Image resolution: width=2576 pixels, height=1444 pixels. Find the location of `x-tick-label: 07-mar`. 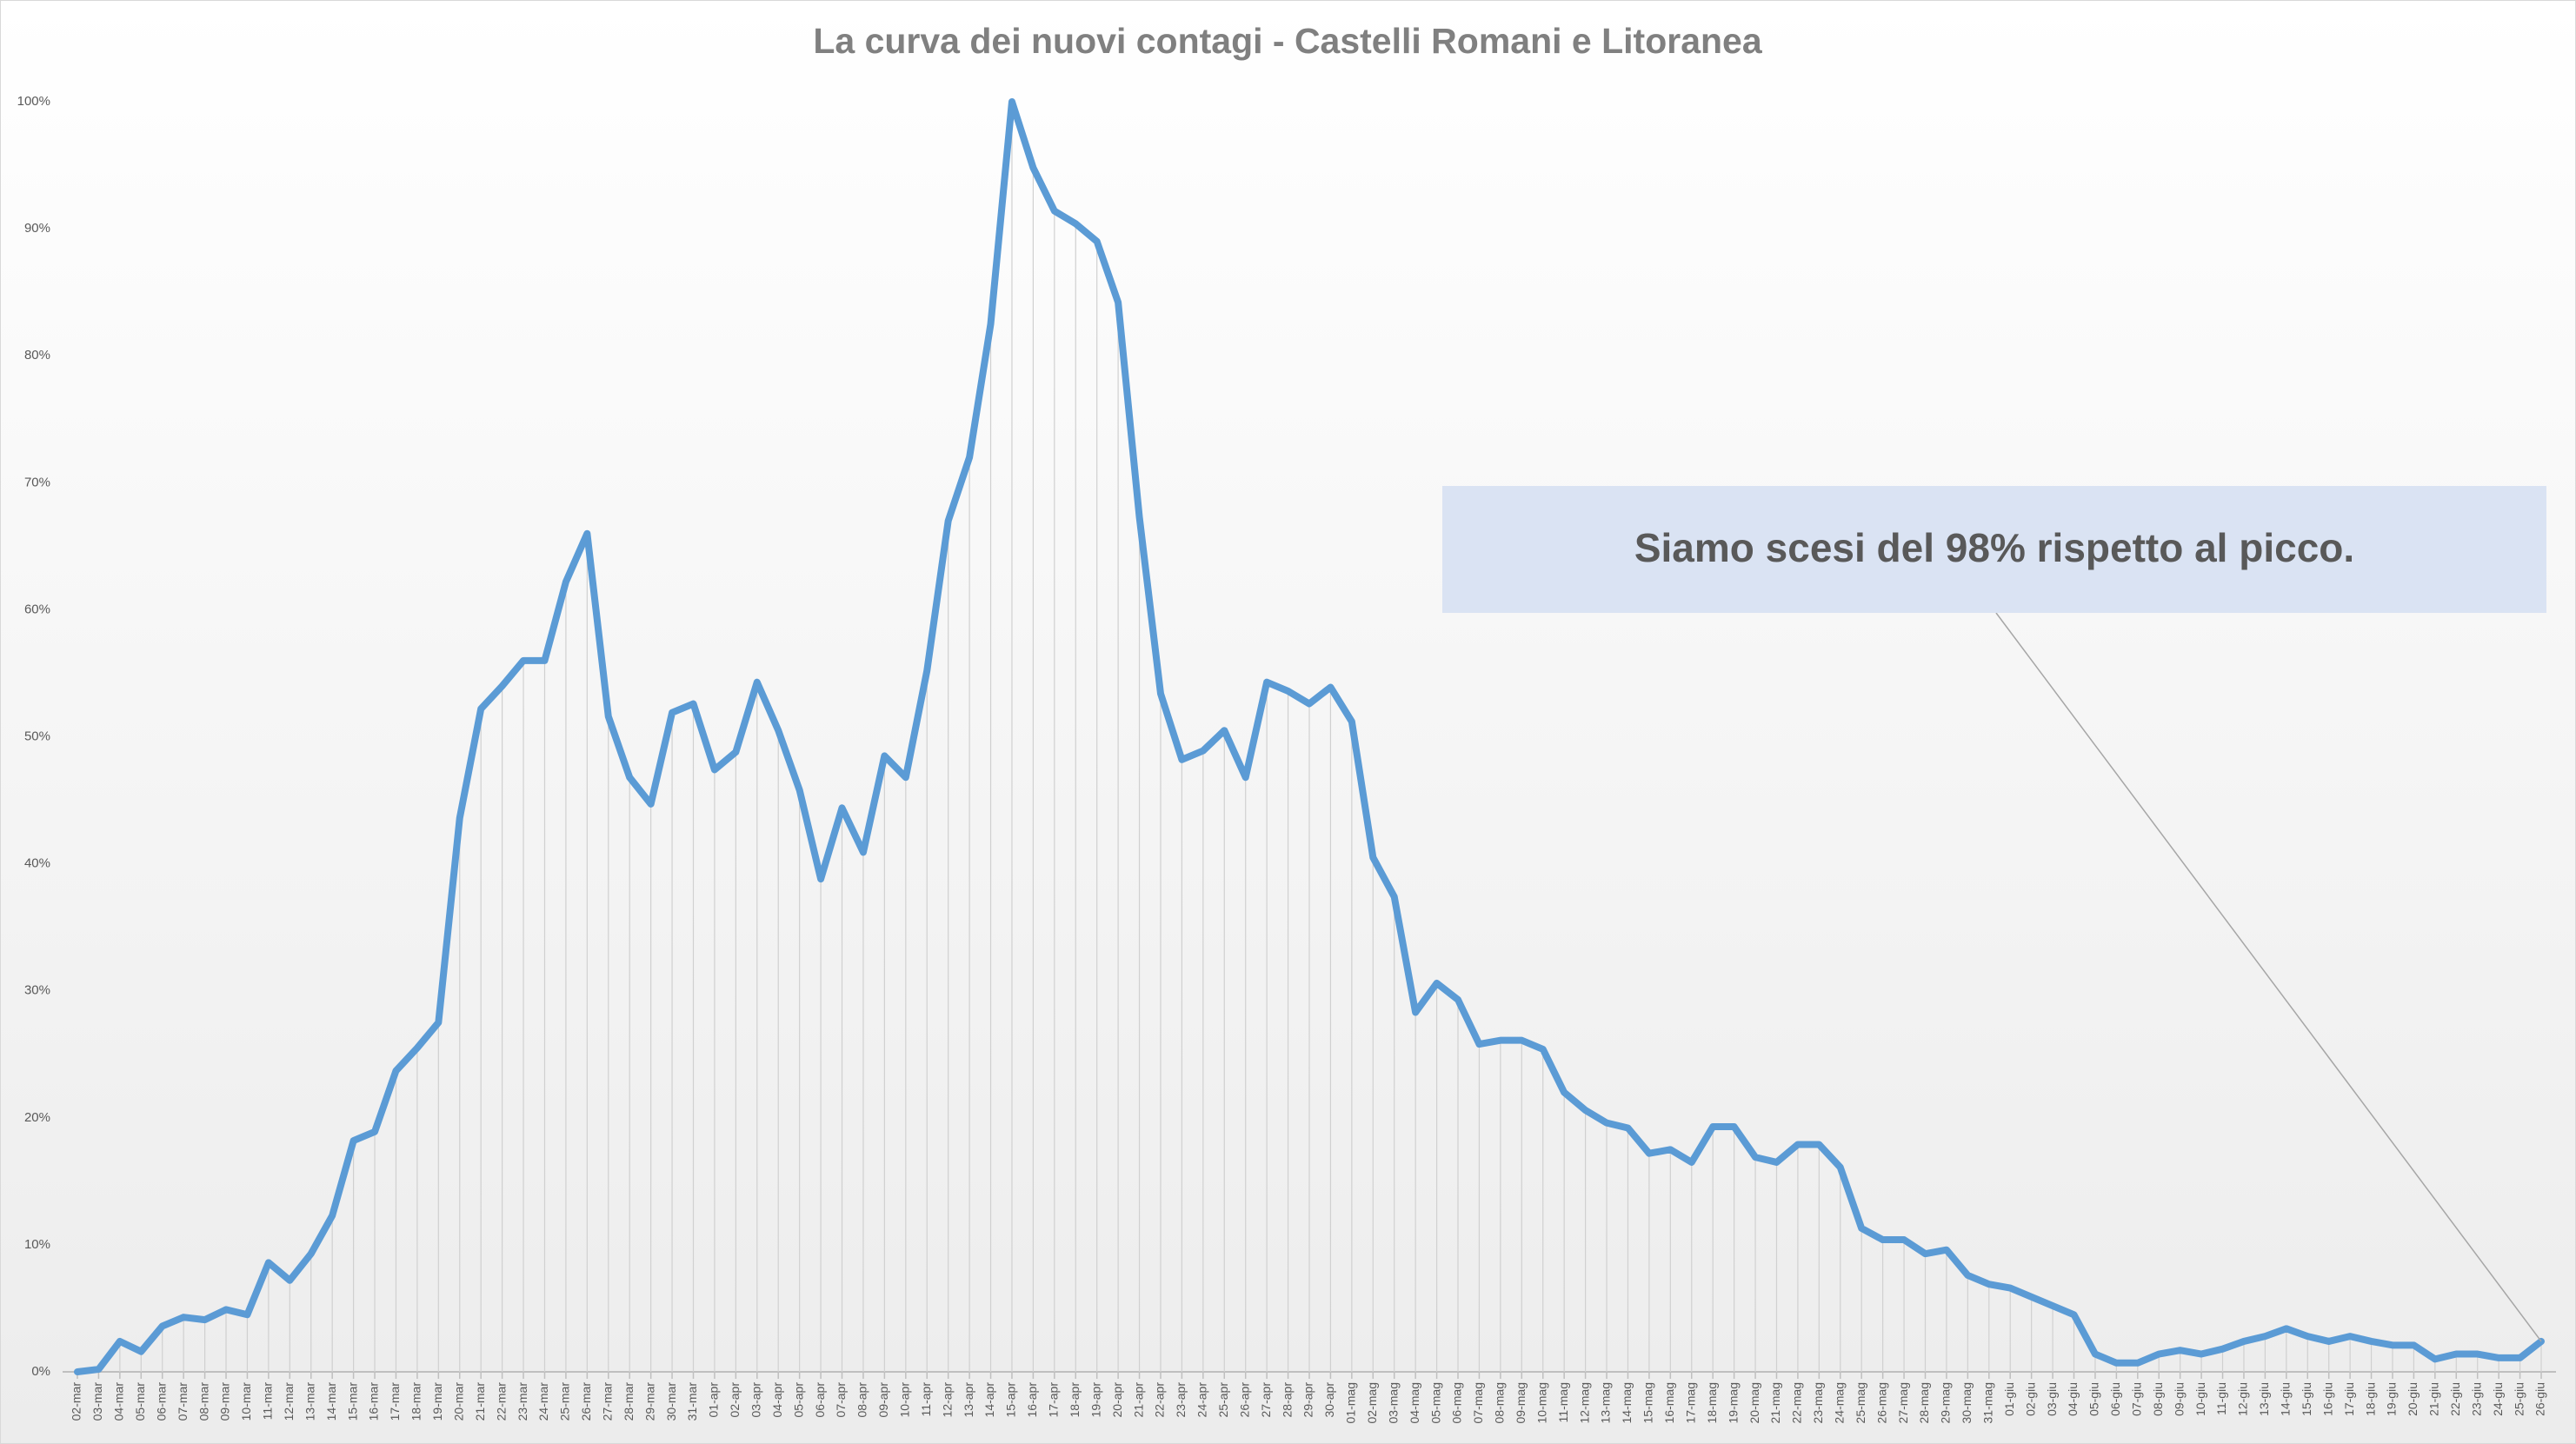

x-tick-label: 07-mar is located at coordinates (183, 1401).